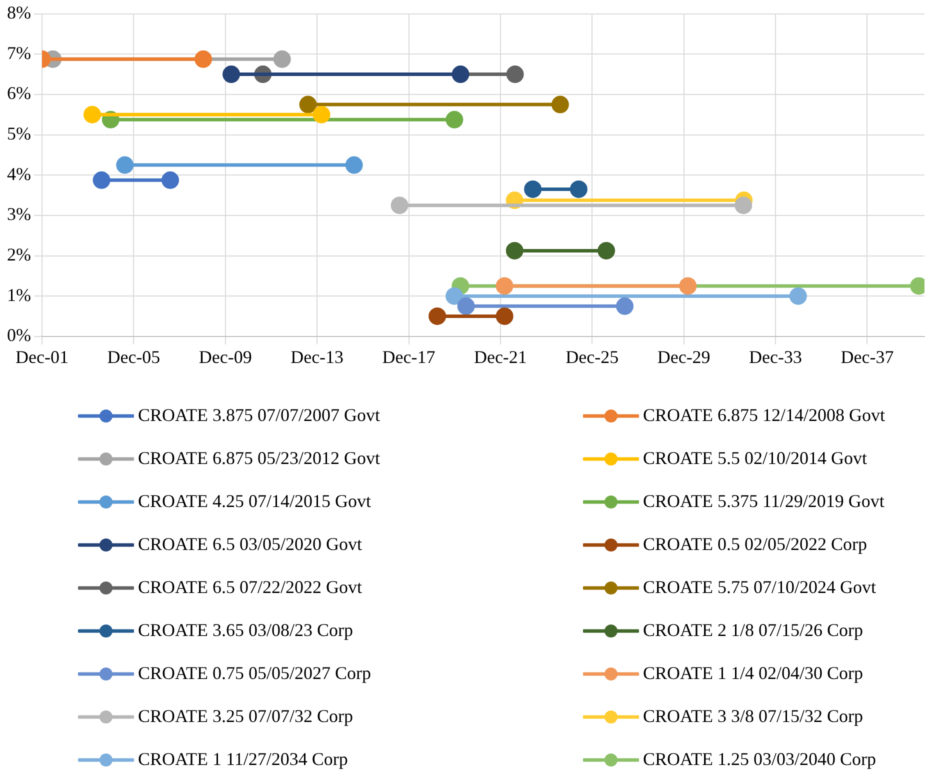 Image resolution: width=935 pixels, height=776 pixels. Describe the element at coordinates (867, 356) in the screenshot. I see `x-tick-label: Dec-37` at that location.